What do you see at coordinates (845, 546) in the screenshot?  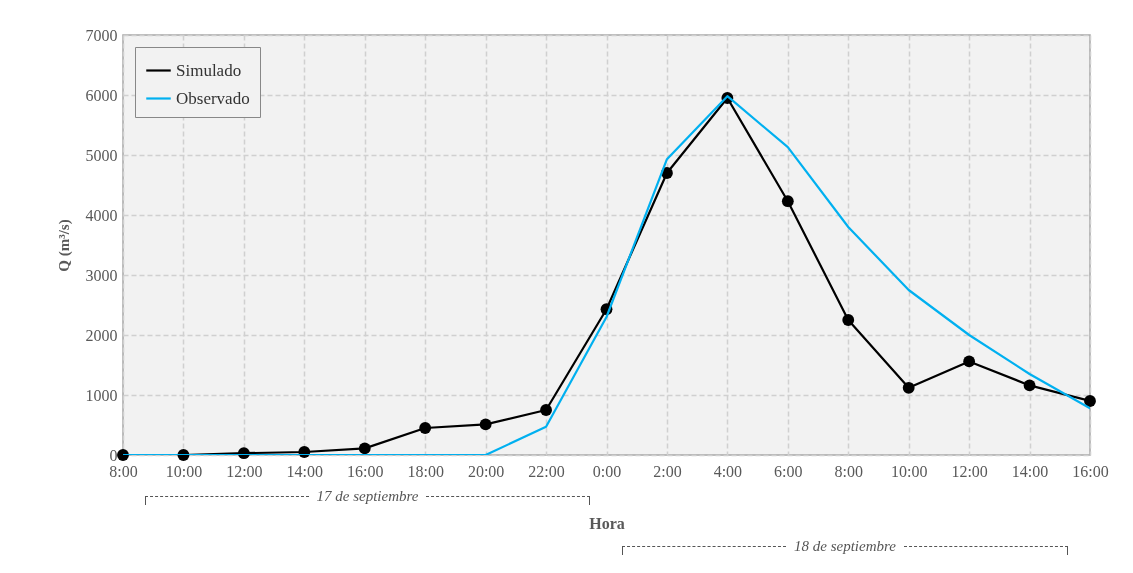 I see `text: 18 de septiembre` at bounding box center [845, 546].